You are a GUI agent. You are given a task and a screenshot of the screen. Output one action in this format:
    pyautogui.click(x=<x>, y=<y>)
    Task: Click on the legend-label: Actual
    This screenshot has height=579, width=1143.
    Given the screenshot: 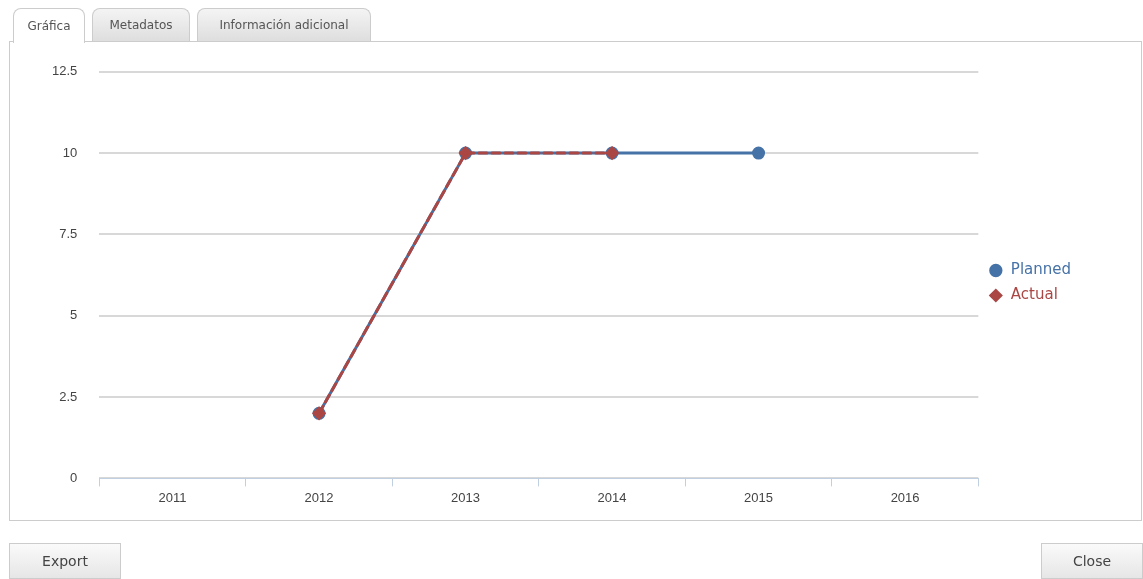 What is the action you would take?
    pyautogui.click(x=1034, y=294)
    